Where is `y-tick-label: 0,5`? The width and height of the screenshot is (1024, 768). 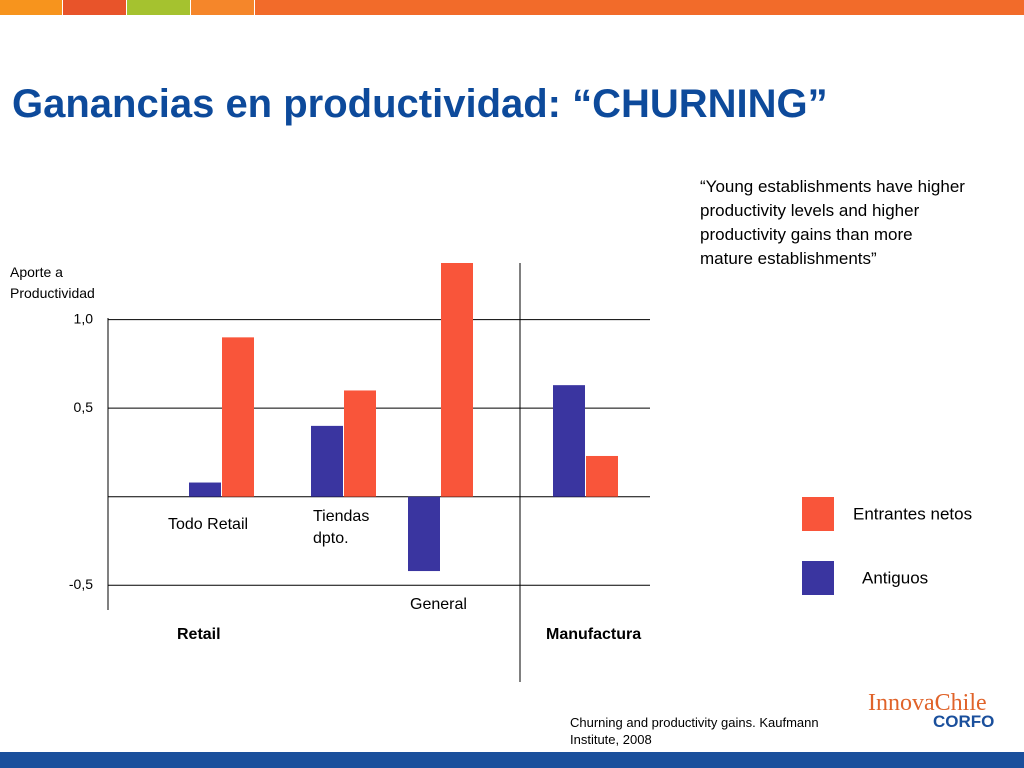 y-tick-label: 0,5 is located at coordinates (84, 407).